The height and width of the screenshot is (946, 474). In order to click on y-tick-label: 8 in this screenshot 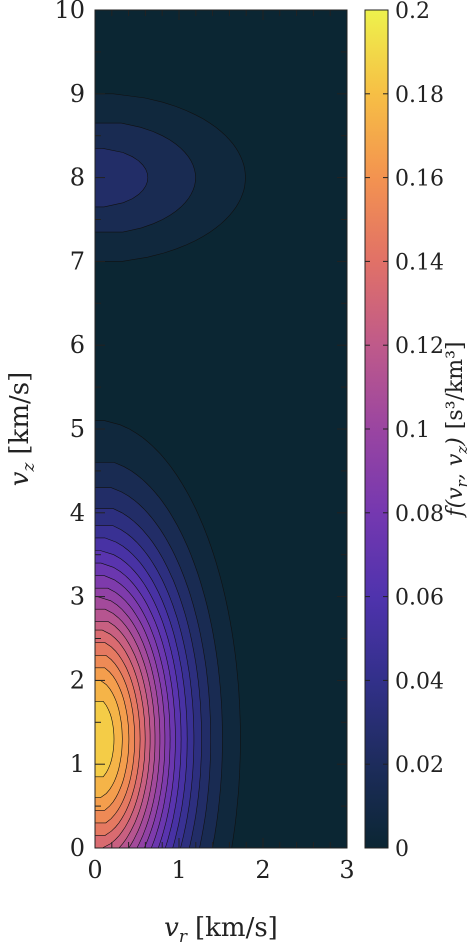, I will do `click(77, 178)`.